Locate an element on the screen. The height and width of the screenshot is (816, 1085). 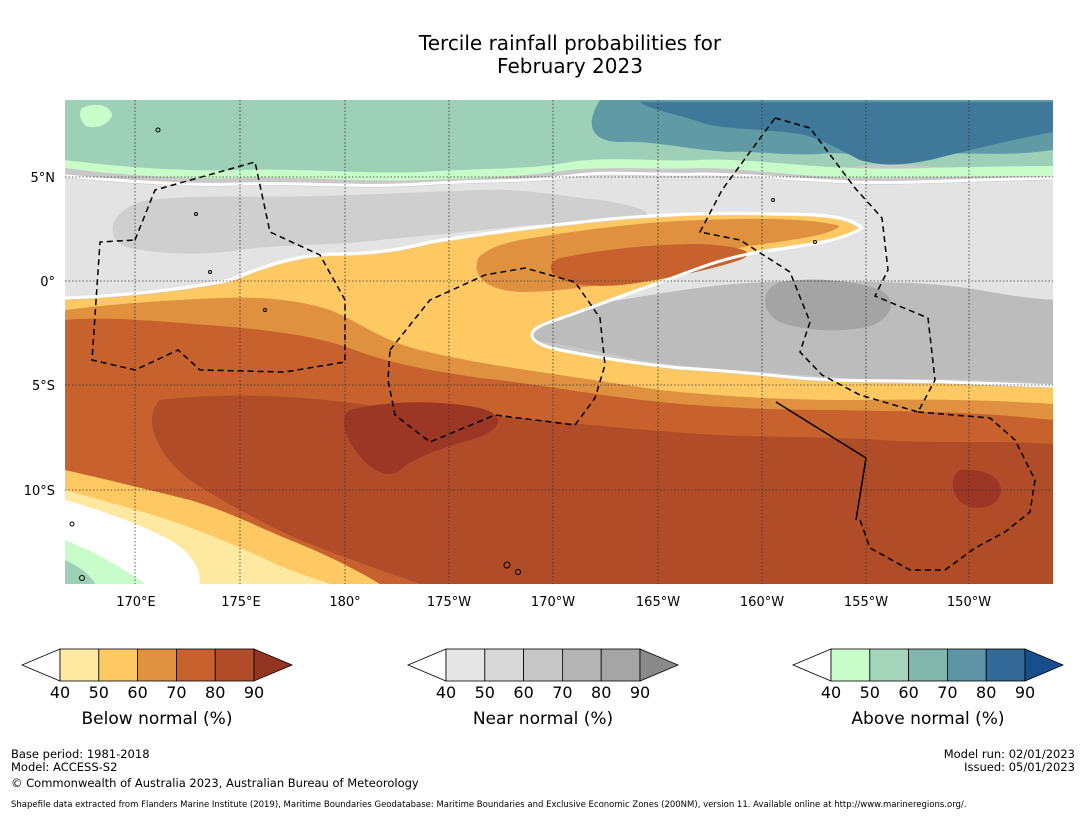
lon-label-160w: 160°W is located at coordinates (762, 602).